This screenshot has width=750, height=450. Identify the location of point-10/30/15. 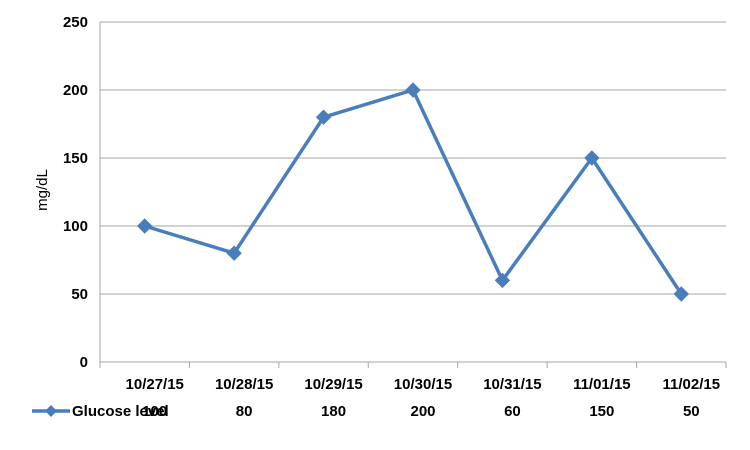
(413, 90).